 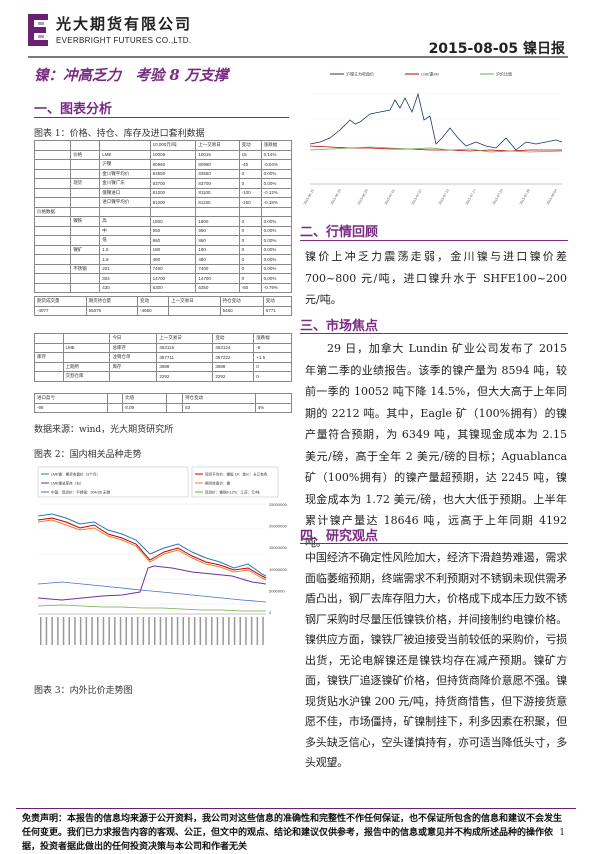 What do you see at coordinates (85, 183) in the screenshot?
I see `table-cell: 现货` at bounding box center [85, 183].